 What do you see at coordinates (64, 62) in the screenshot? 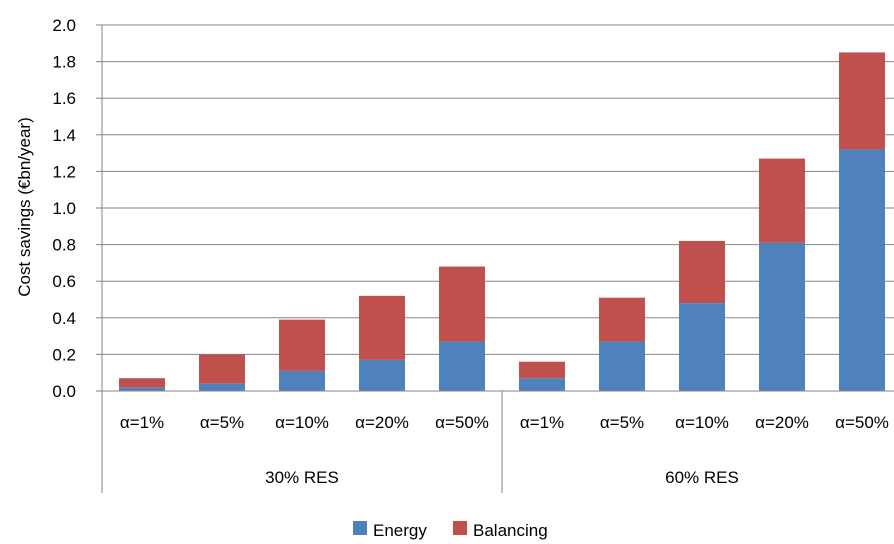
I see `y-tick-label: 1.8` at bounding box center [64, 62].